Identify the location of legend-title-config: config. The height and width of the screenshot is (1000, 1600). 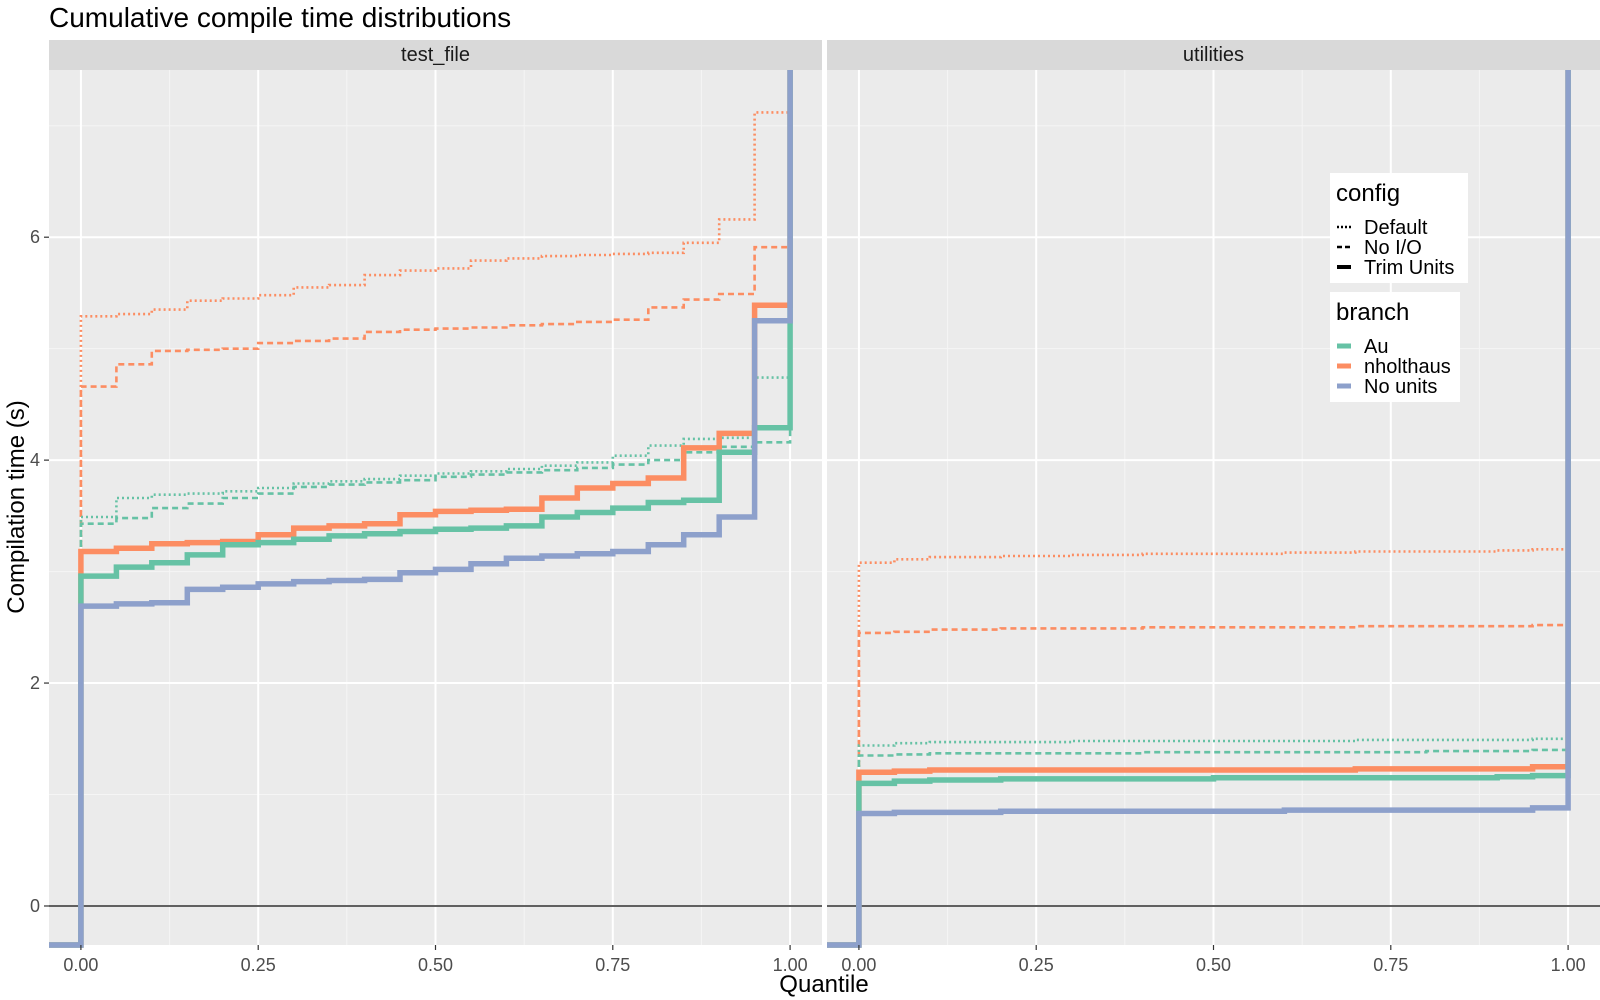
(1368, 193).